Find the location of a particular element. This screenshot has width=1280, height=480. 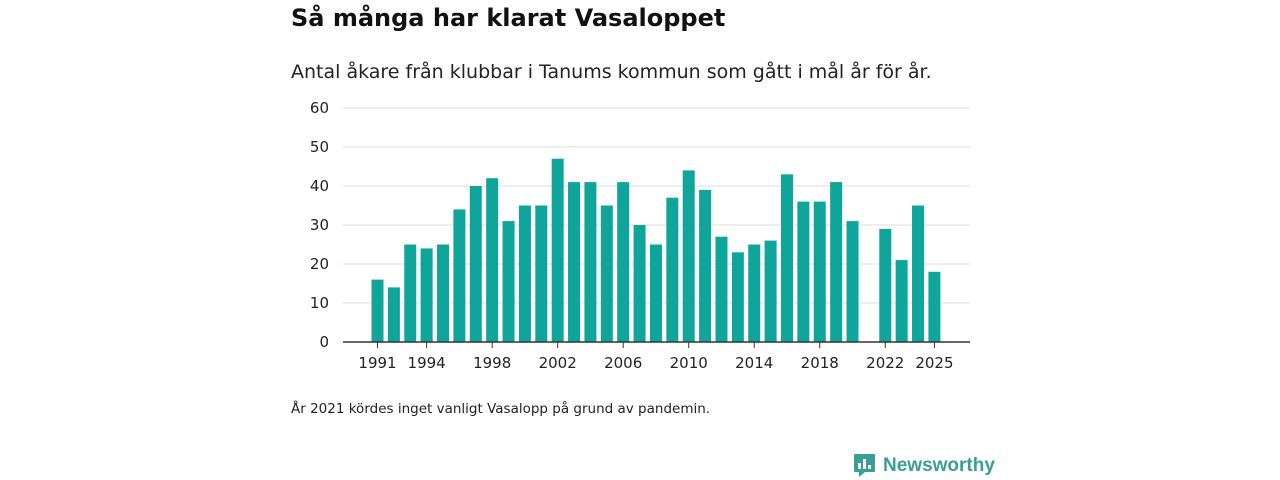

newsworthy-logo-icon is located at coordinates (864, 465).